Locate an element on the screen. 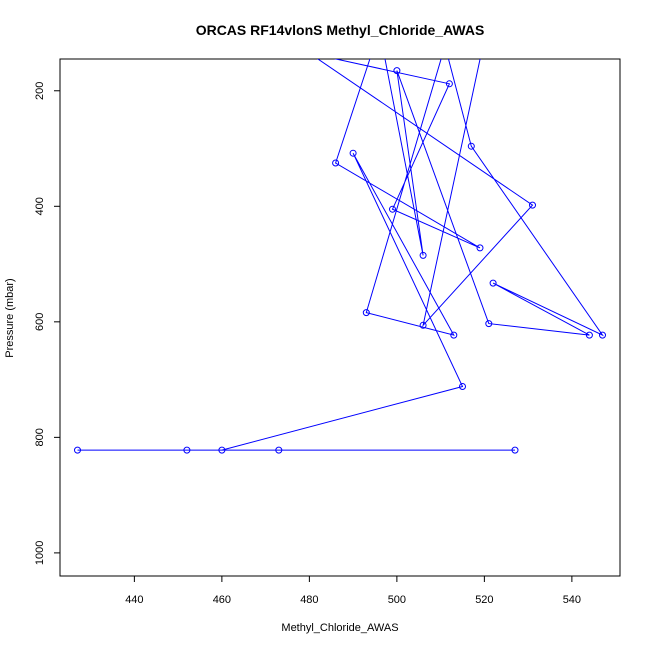 The height and width of the screenshot is (650, 650). x-tick-label-0: 440 is located at coordinates (134, 600).